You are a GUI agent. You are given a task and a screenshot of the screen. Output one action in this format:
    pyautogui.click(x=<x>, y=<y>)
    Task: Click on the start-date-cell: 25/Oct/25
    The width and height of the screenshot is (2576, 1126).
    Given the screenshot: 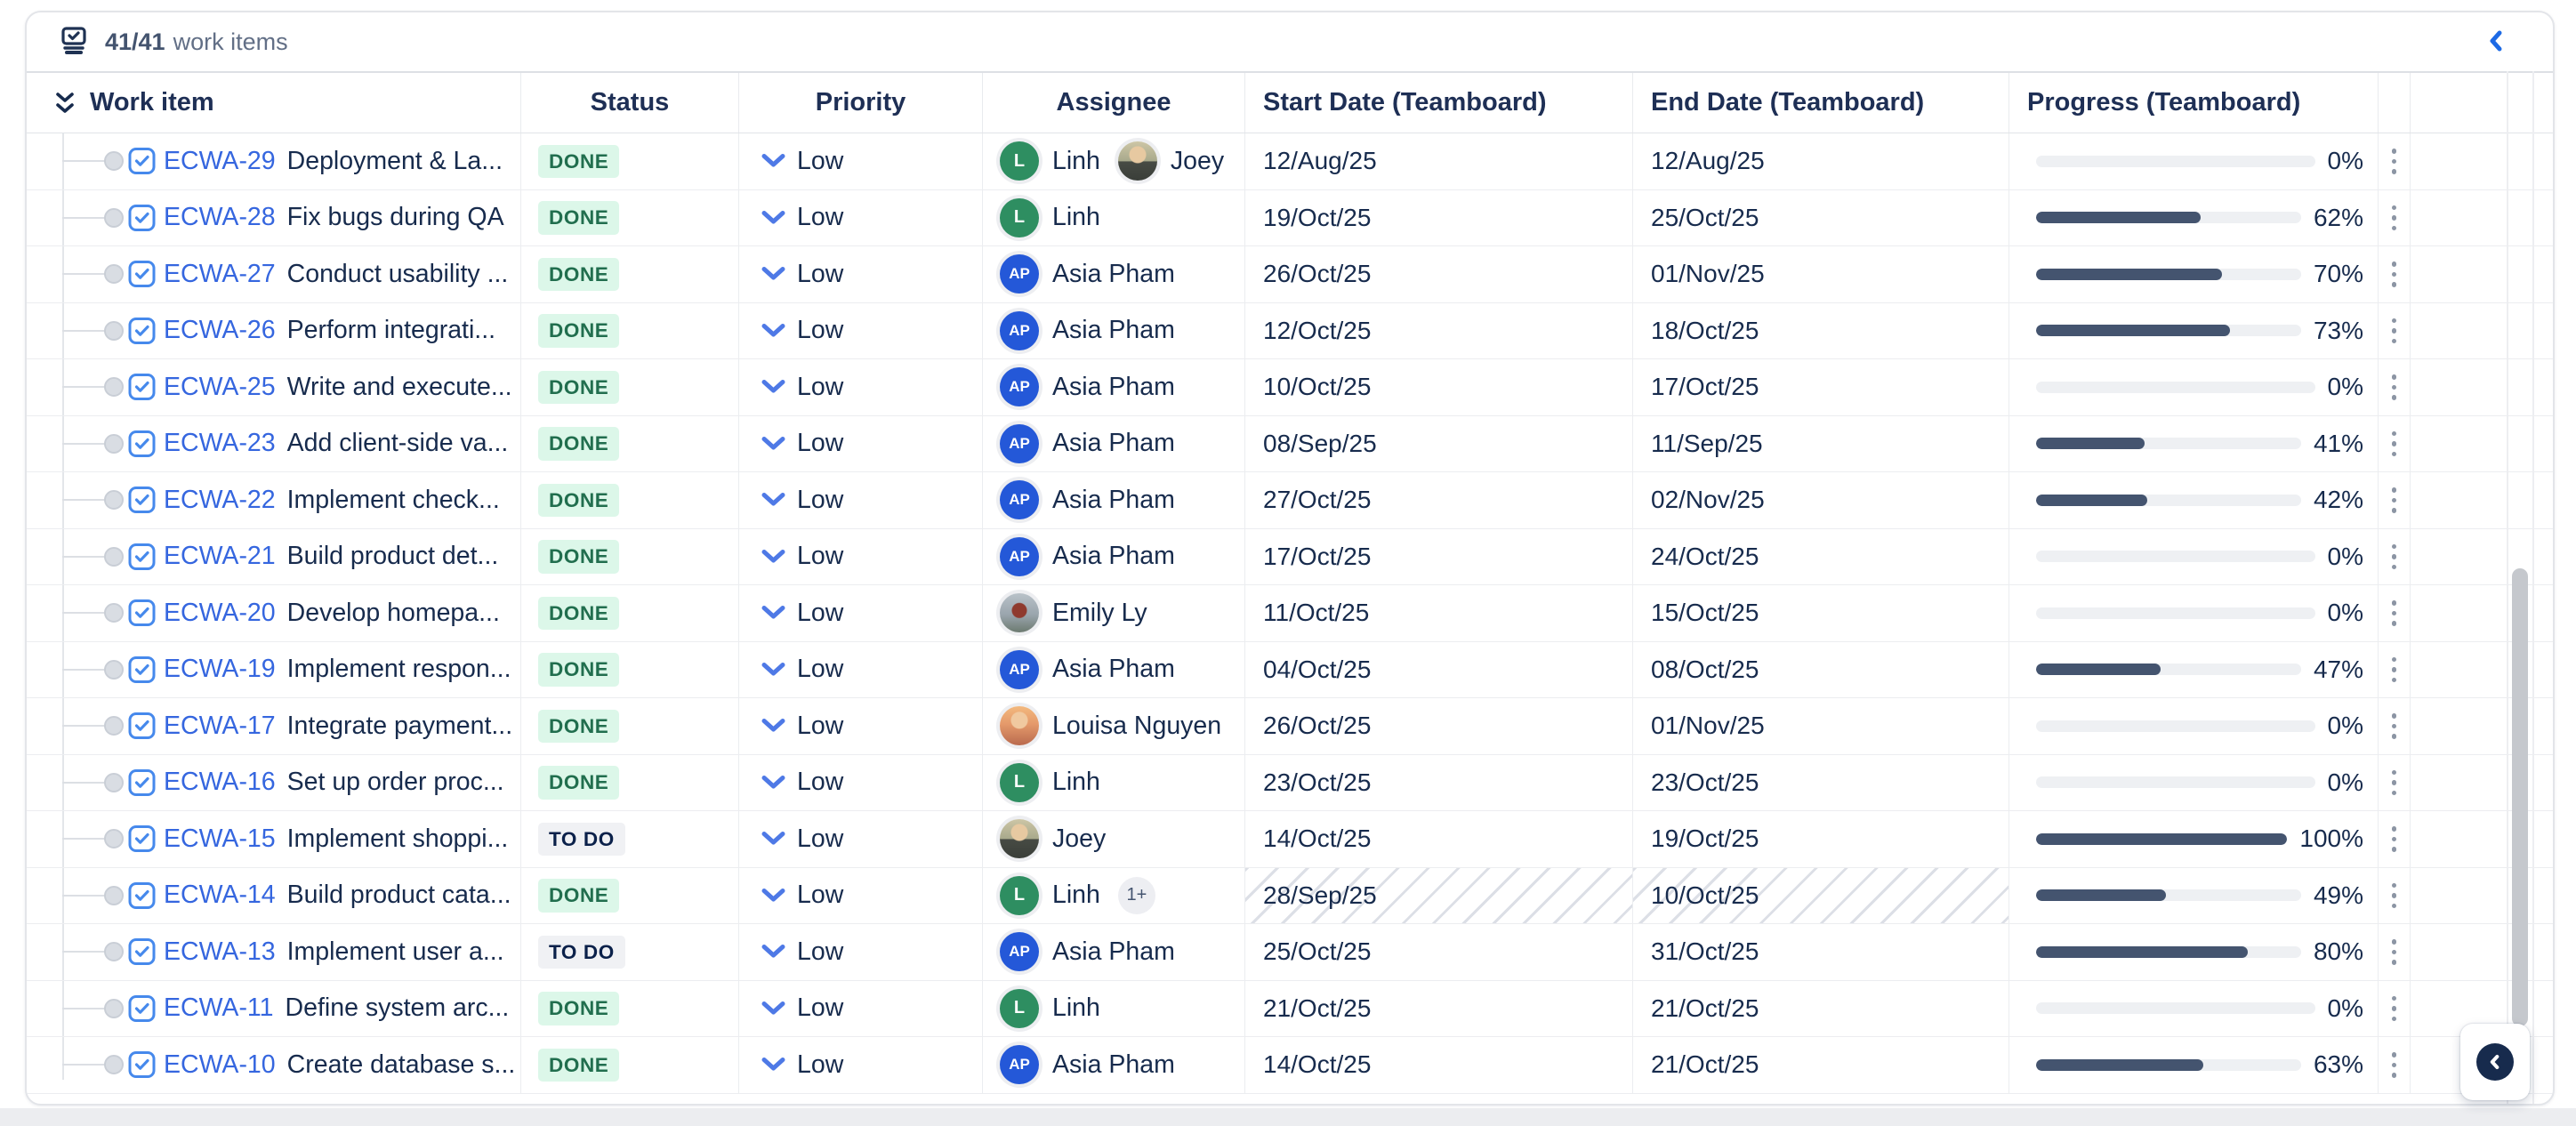 What is the action you would take?
    pyautogui.click(x=1439, y=952)
    